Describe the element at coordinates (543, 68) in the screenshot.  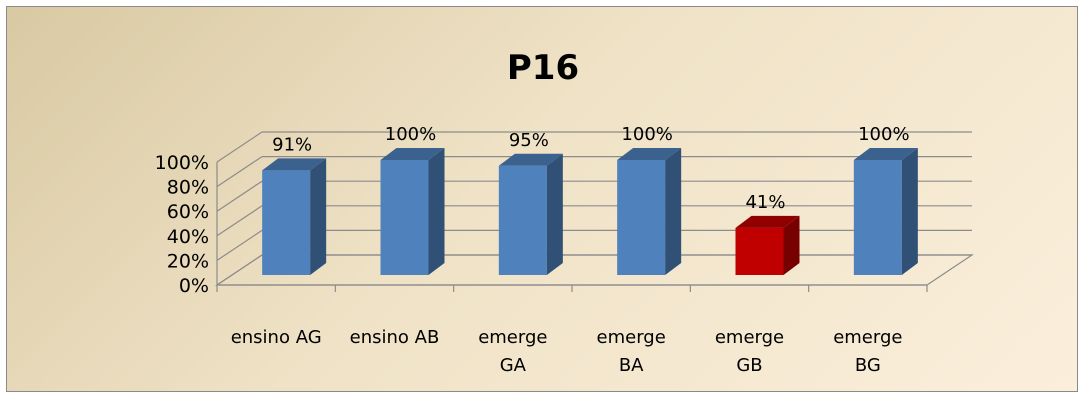
I see `chart-title: P16` at that location.